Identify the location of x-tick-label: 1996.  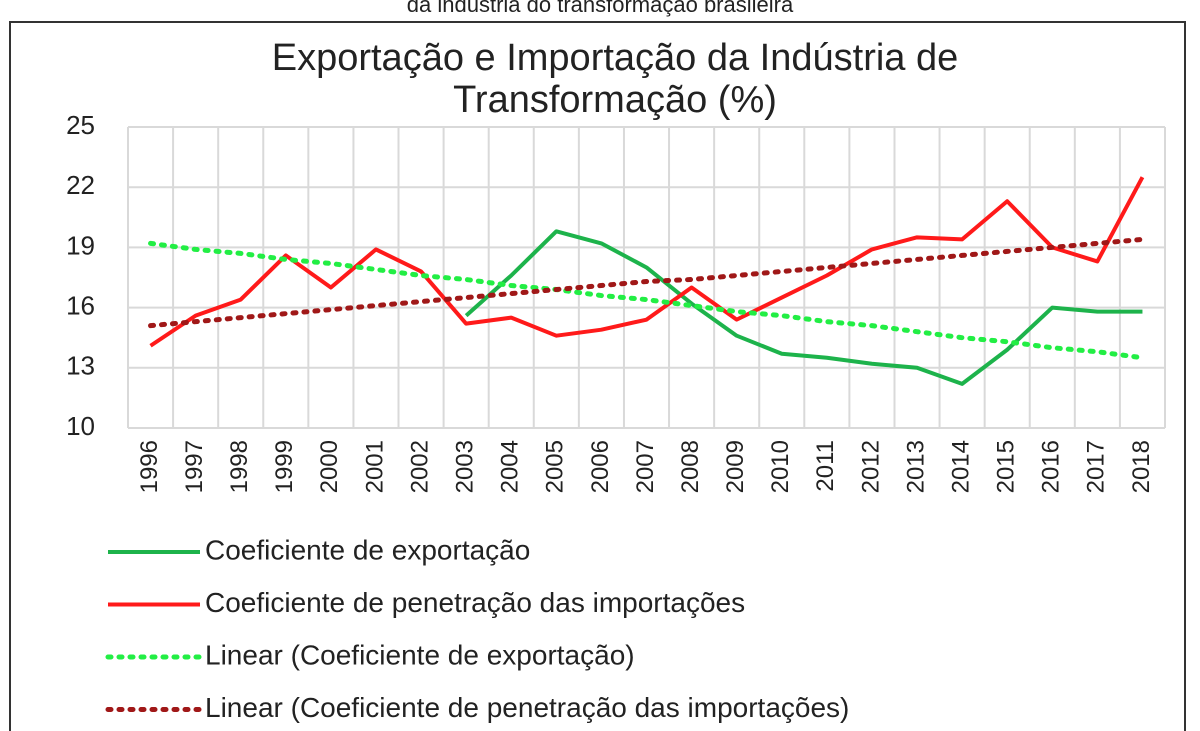
(149, 466).